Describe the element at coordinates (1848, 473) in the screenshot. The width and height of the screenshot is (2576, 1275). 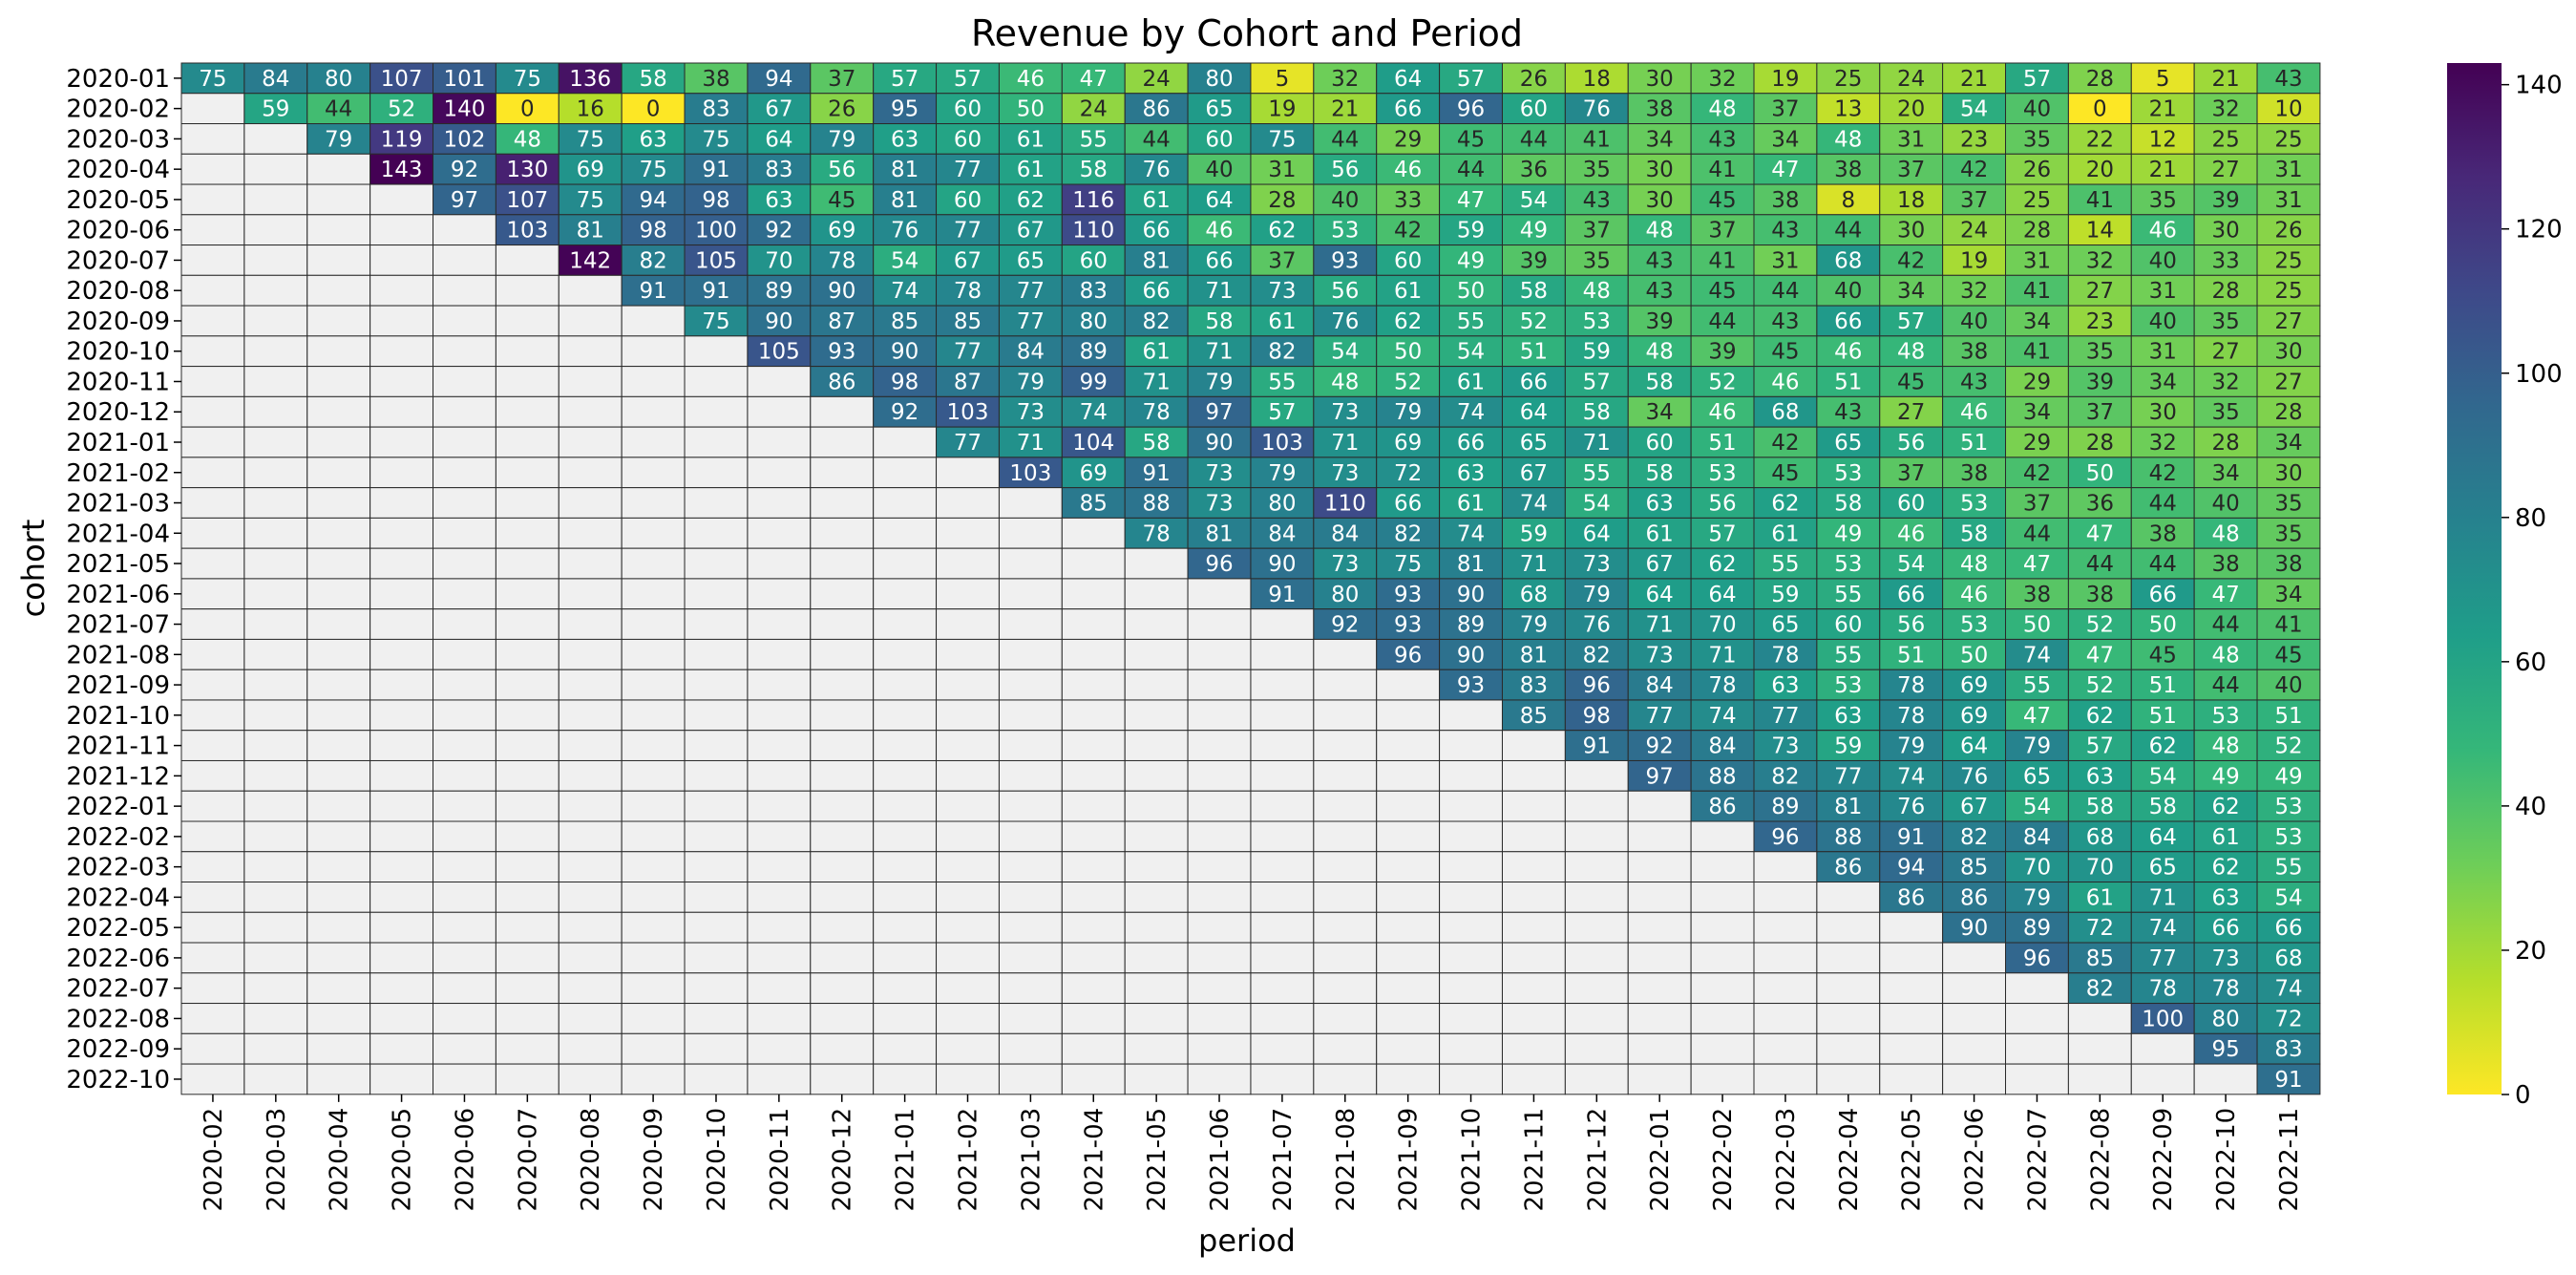
I see `cell-value-label: 53` at that location.